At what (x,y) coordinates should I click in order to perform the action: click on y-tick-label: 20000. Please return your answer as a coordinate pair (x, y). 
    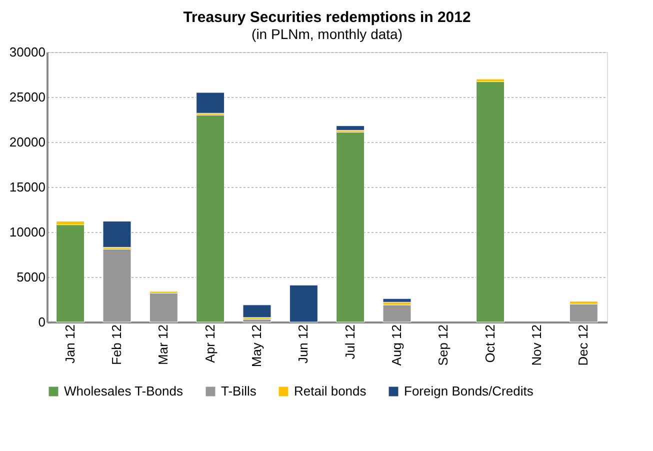
    Looking at the image, I should click on (27, 142).